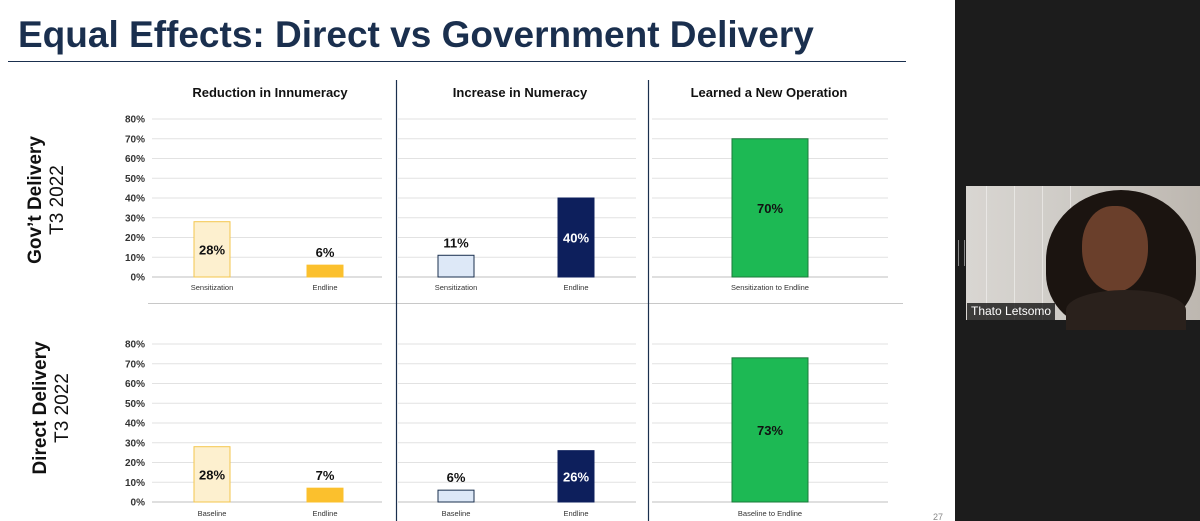 The height and width of the screenshot is (521, 1200). I want to click on slide-title-bold: Equal Effects:, so click(141, 34).